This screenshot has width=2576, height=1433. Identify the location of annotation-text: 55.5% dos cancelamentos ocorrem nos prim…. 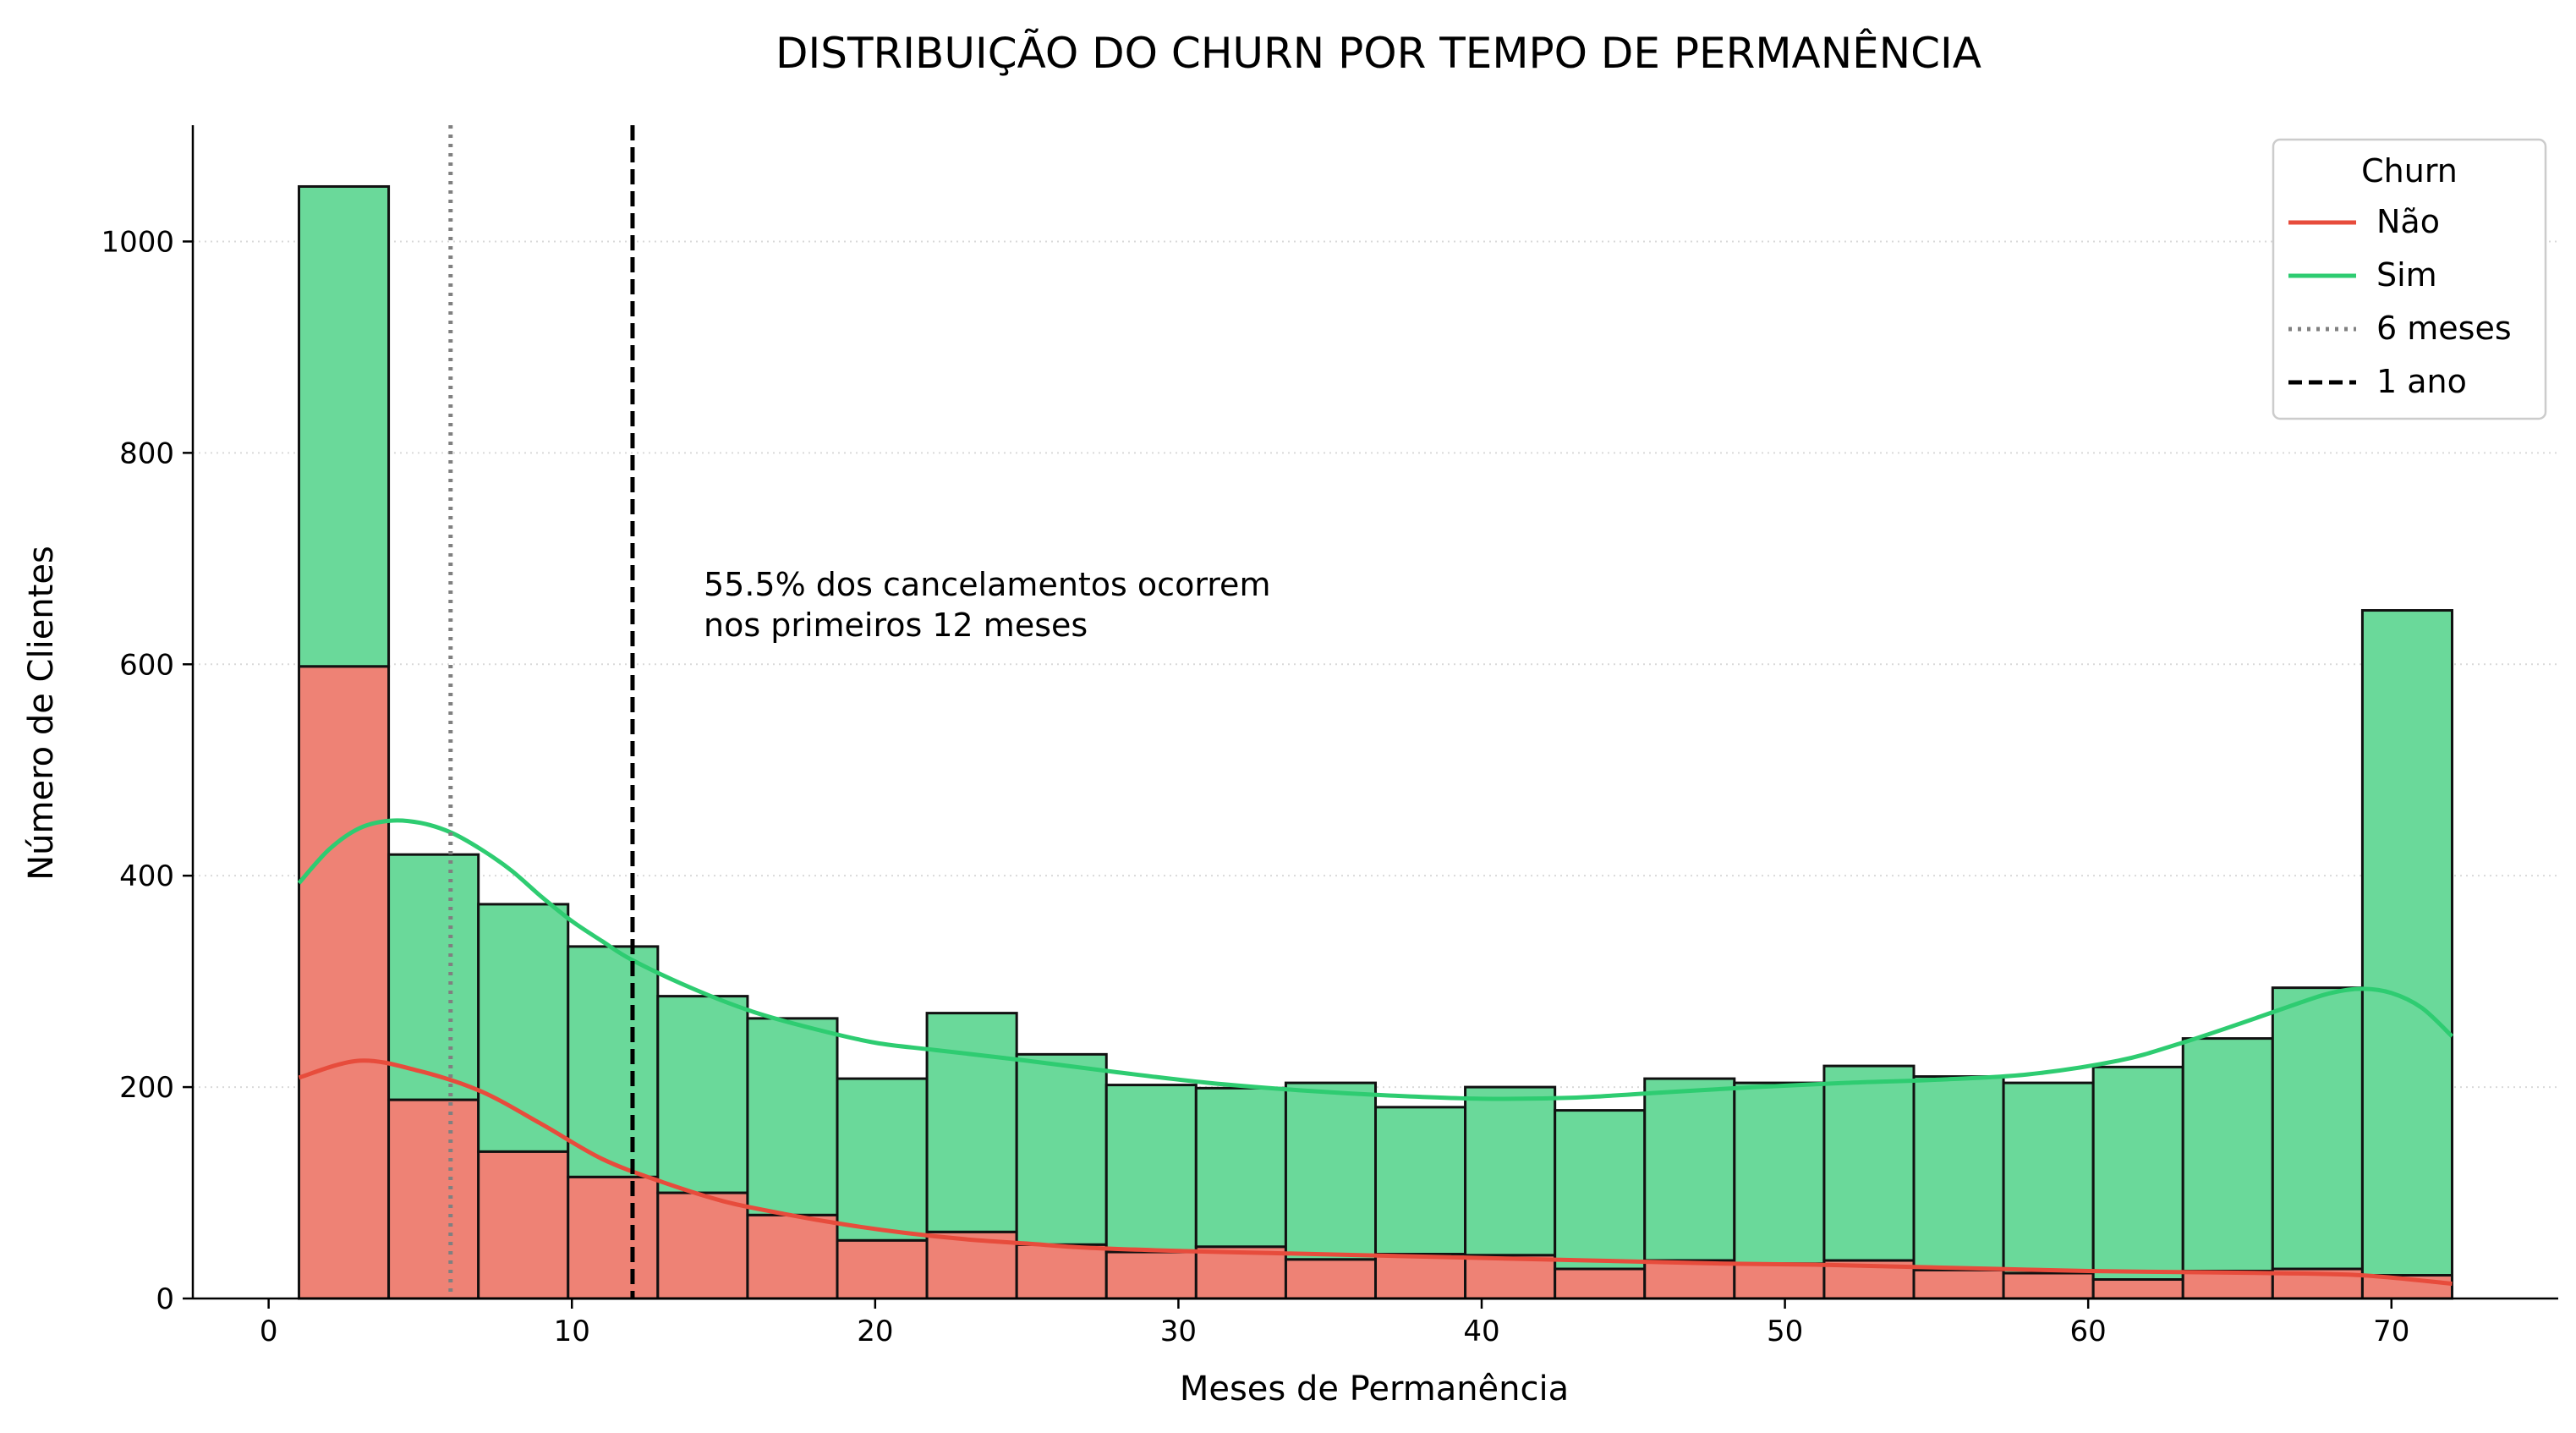
(992, 605).